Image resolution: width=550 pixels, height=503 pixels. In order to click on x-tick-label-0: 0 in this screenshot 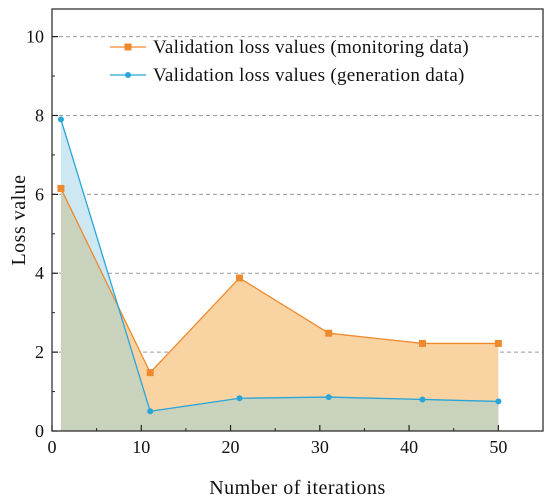, I will do `click(52, 447)`.